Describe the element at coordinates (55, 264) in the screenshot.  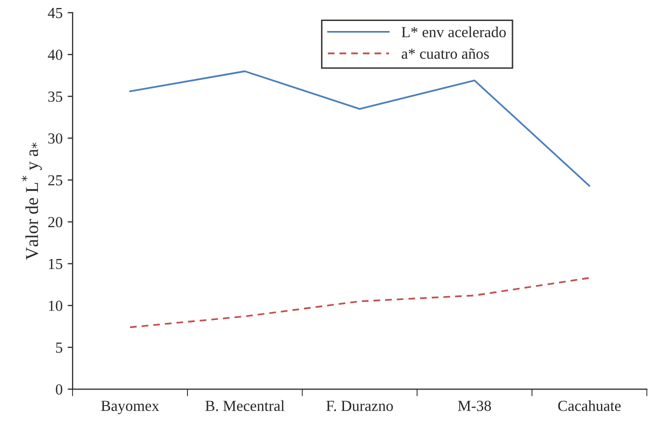
I see `y-tick-label: 15` at that location.